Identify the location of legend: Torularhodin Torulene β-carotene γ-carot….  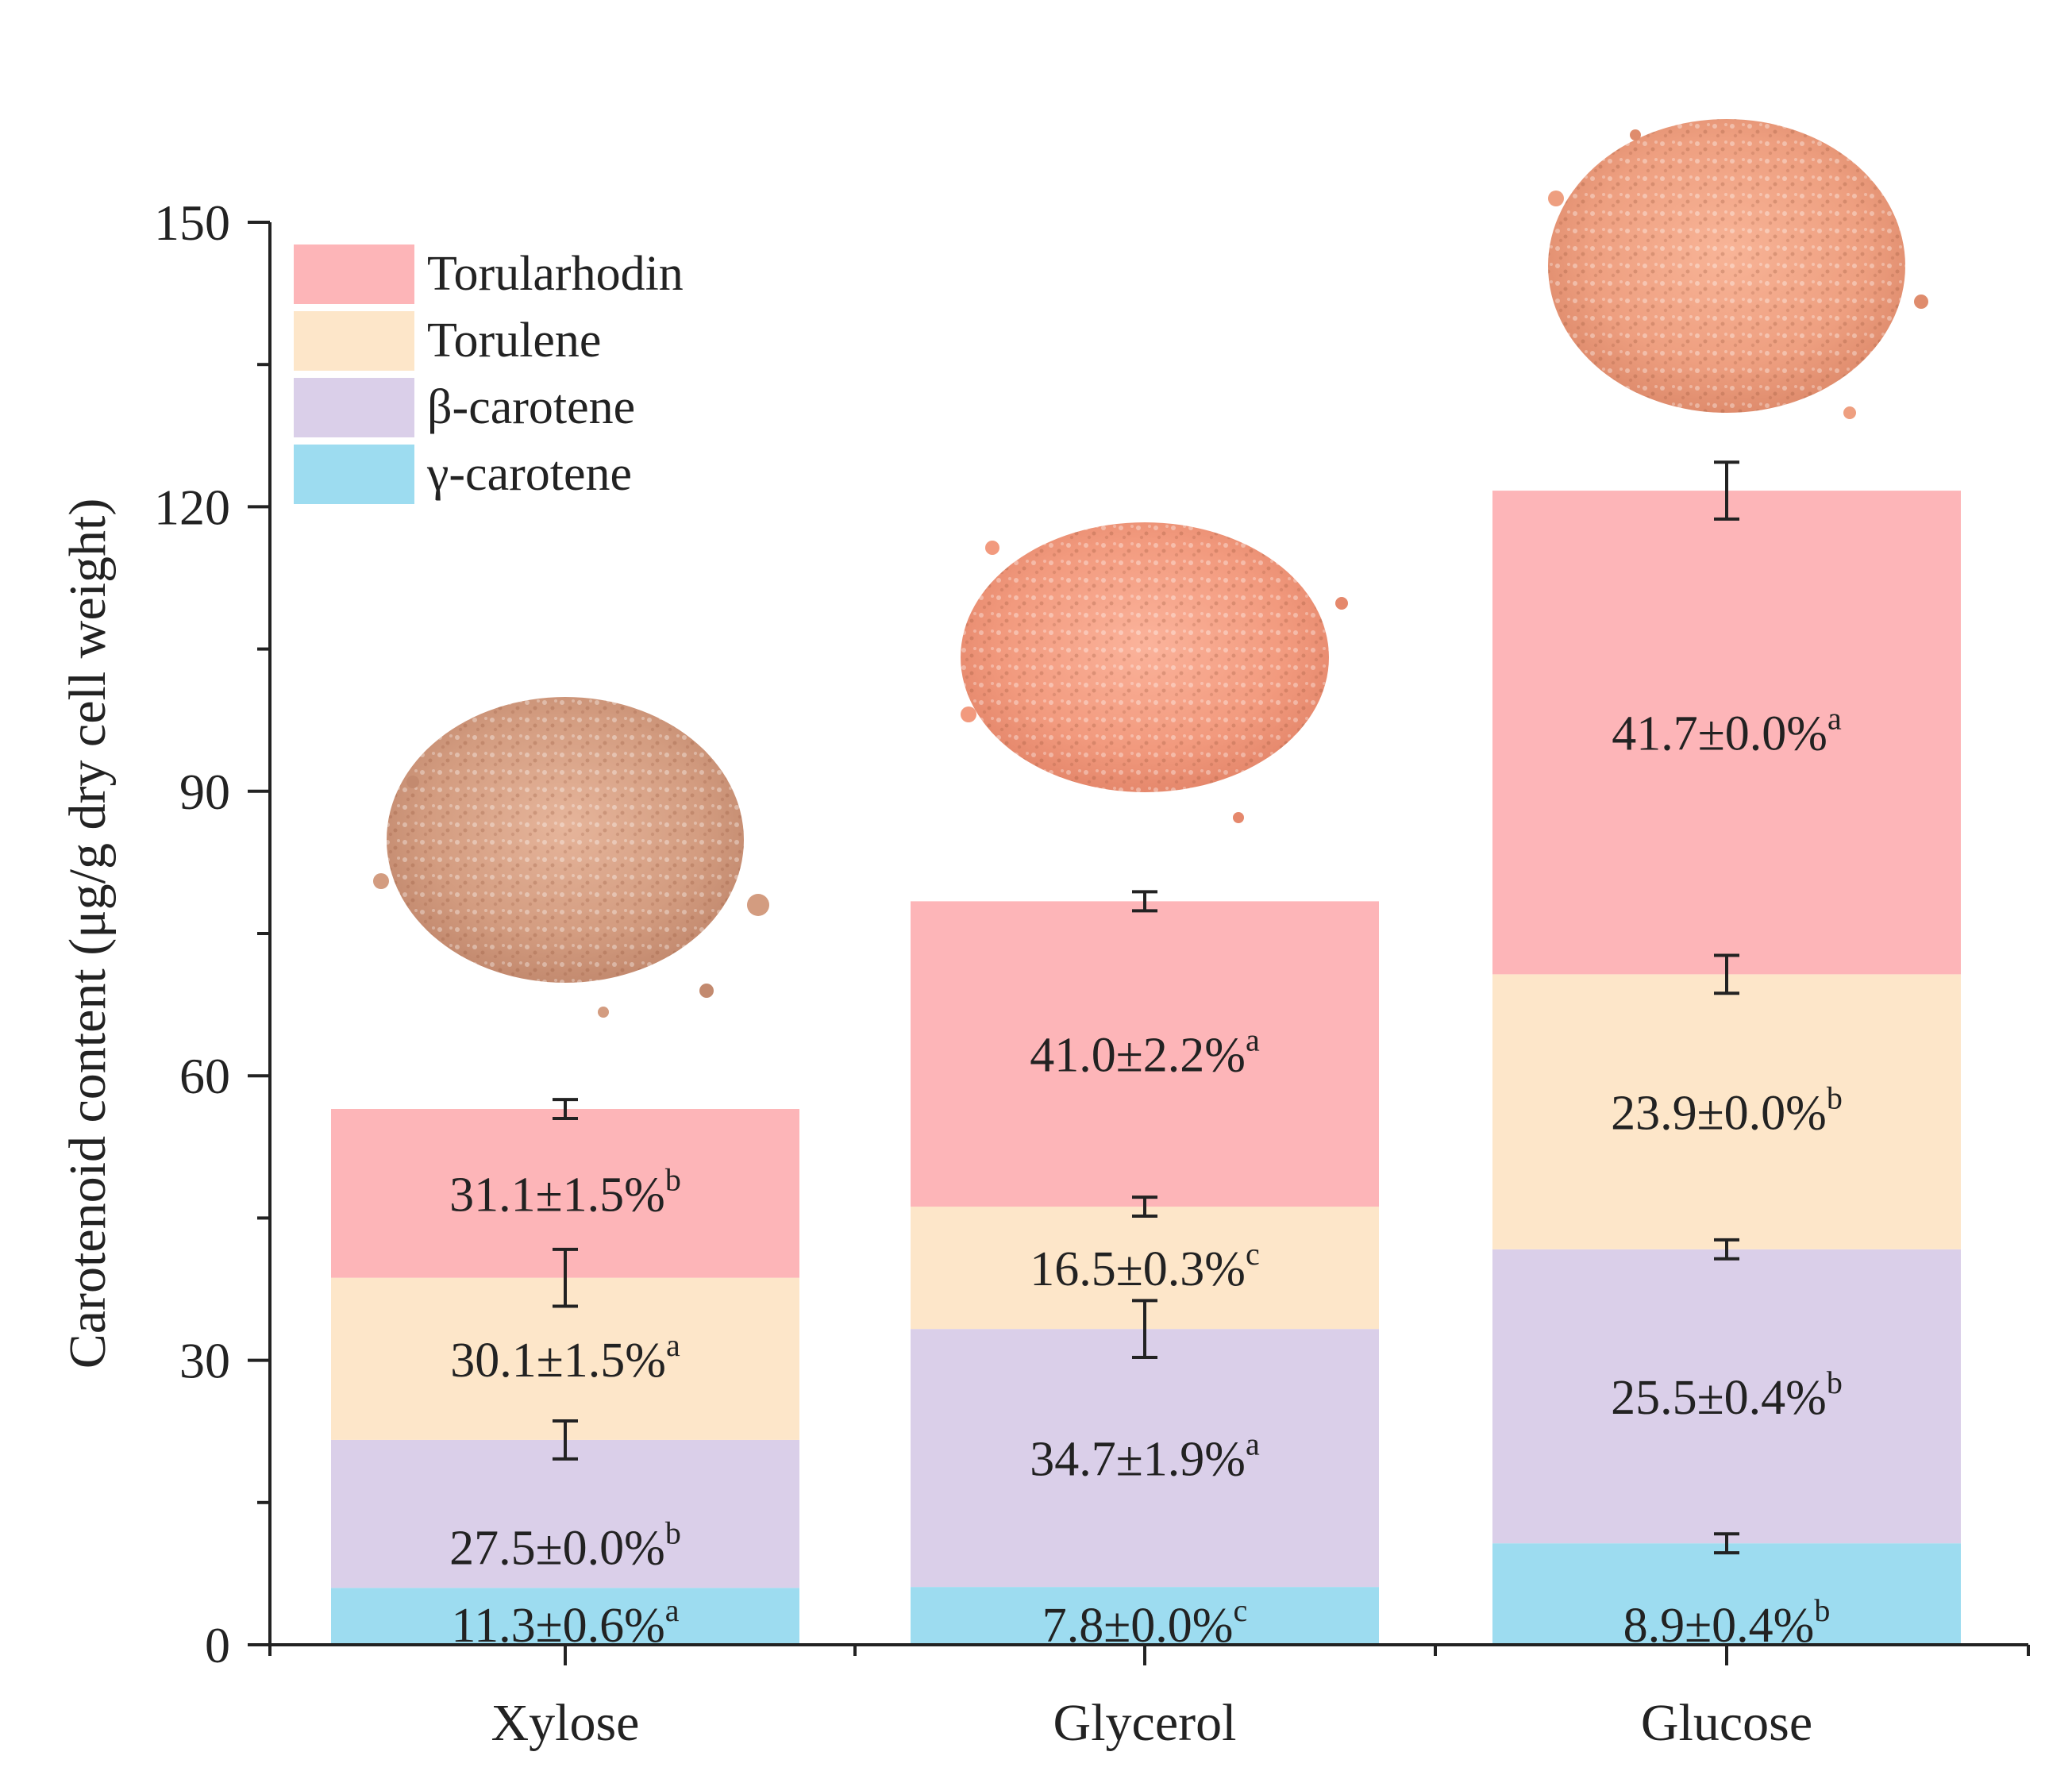
(489, 374).